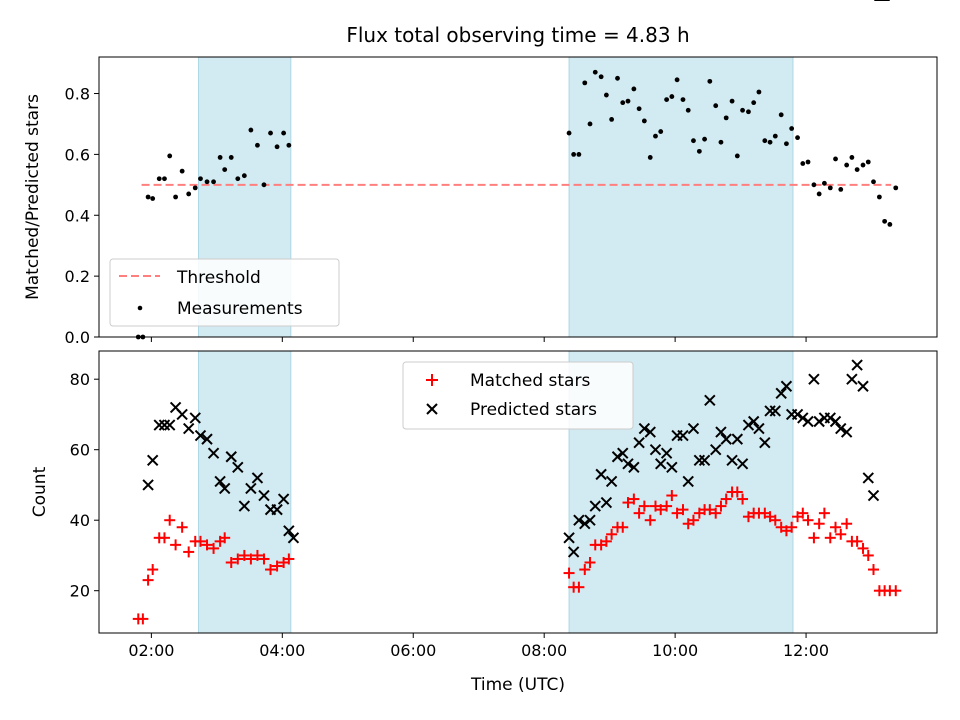 This screenshot has height=720, width=960. Describe the element at coordinates (77, 337) in the screenshot. I see `top-y-tick-label: 0.0` at that location.